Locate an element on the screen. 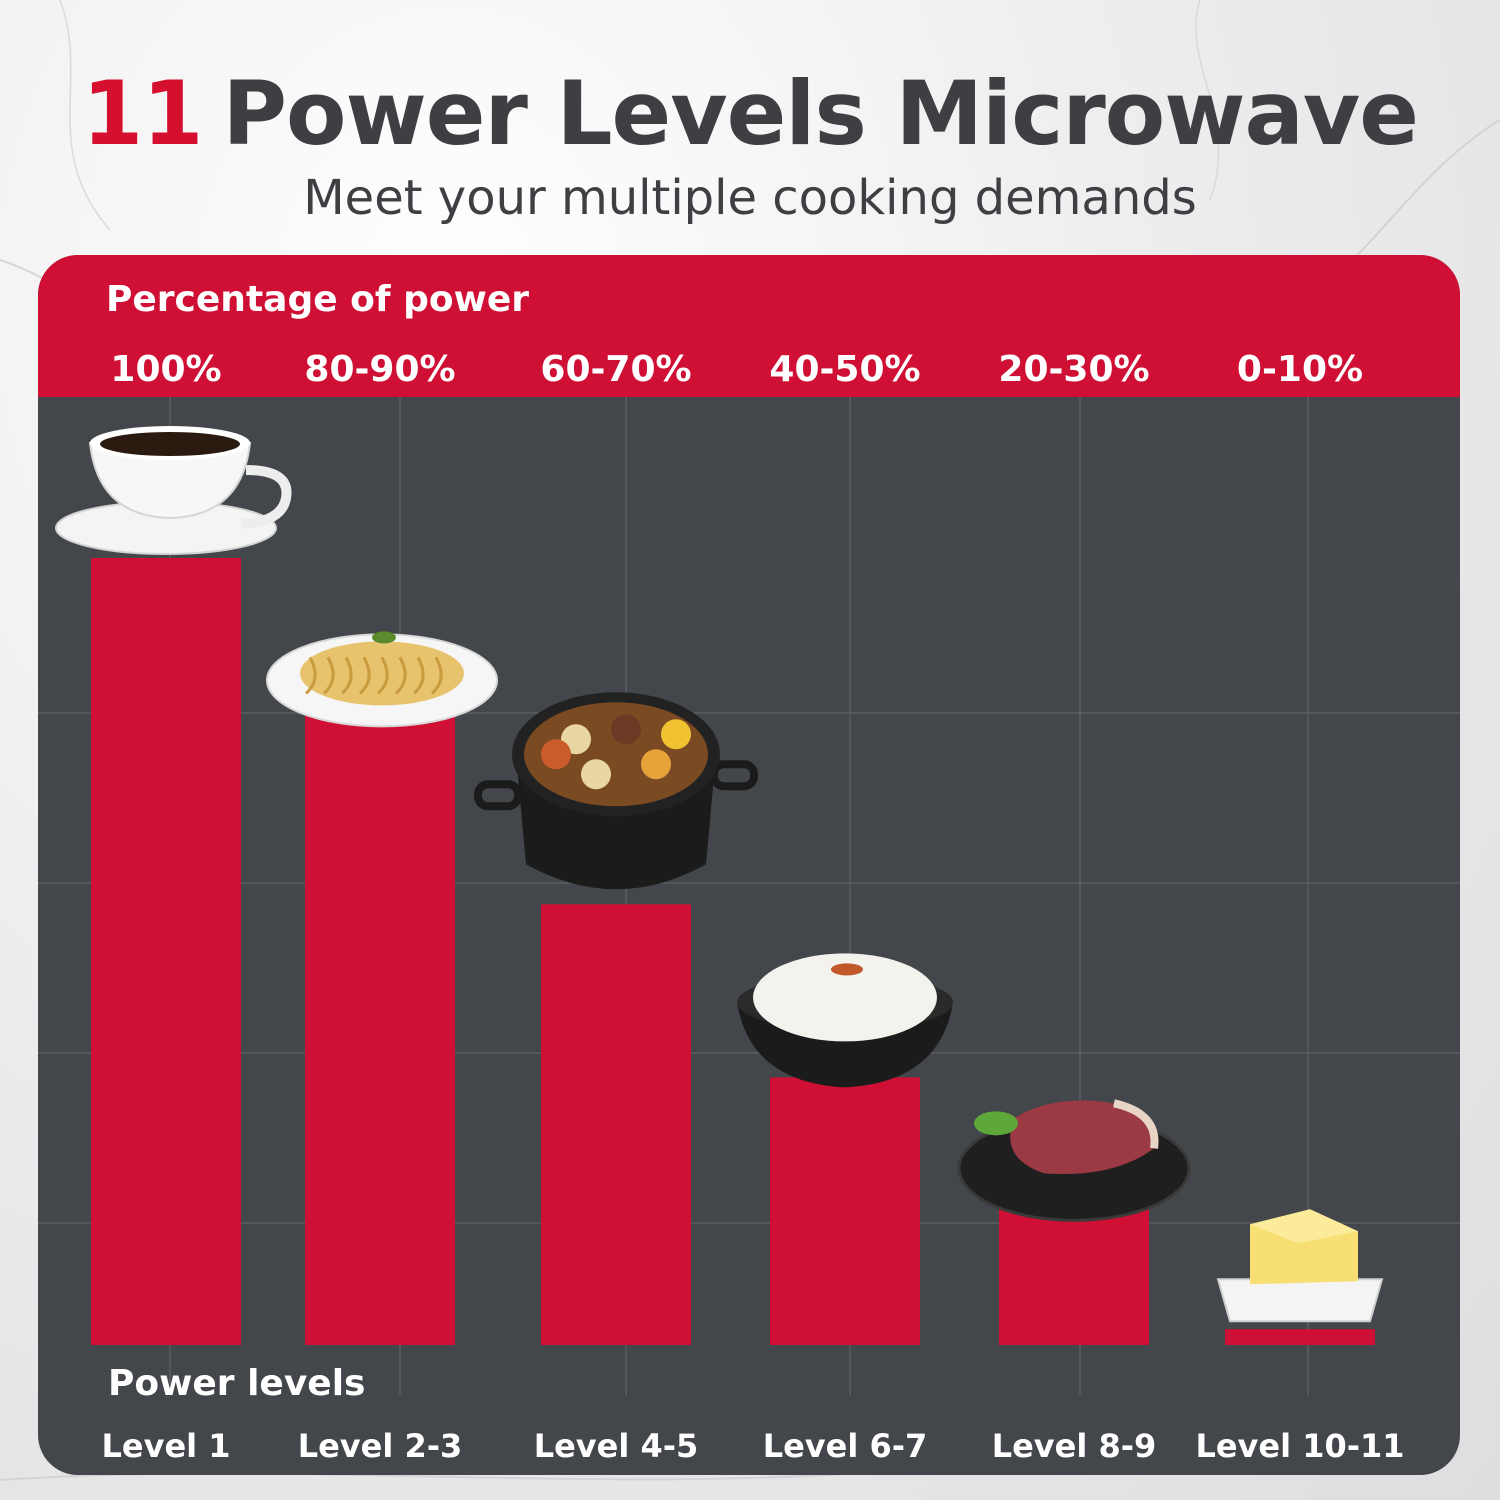  power-levels-axis-title: Power levels is located at coordinates (237, 1383).